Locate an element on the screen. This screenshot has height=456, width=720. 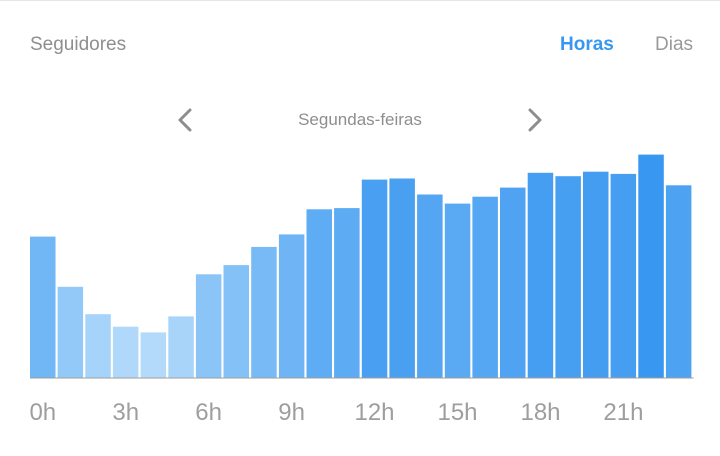
selected-day-label: Segundas-feiras is located at coordinates (360, 119).